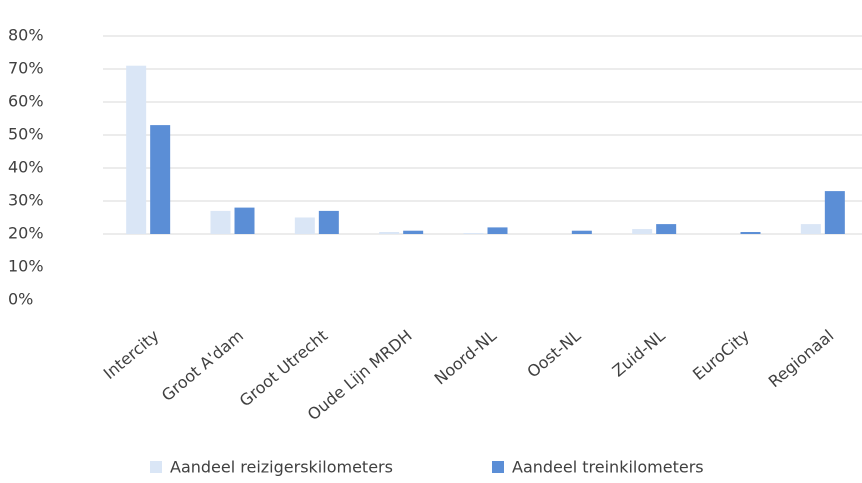 The width and height of the screenshot is (862, 483). What do you see at coordinates (608, 467) in the screenshot?
I see `legend-label: Aandeel treinkilometers` at bounding box center [608, 467].